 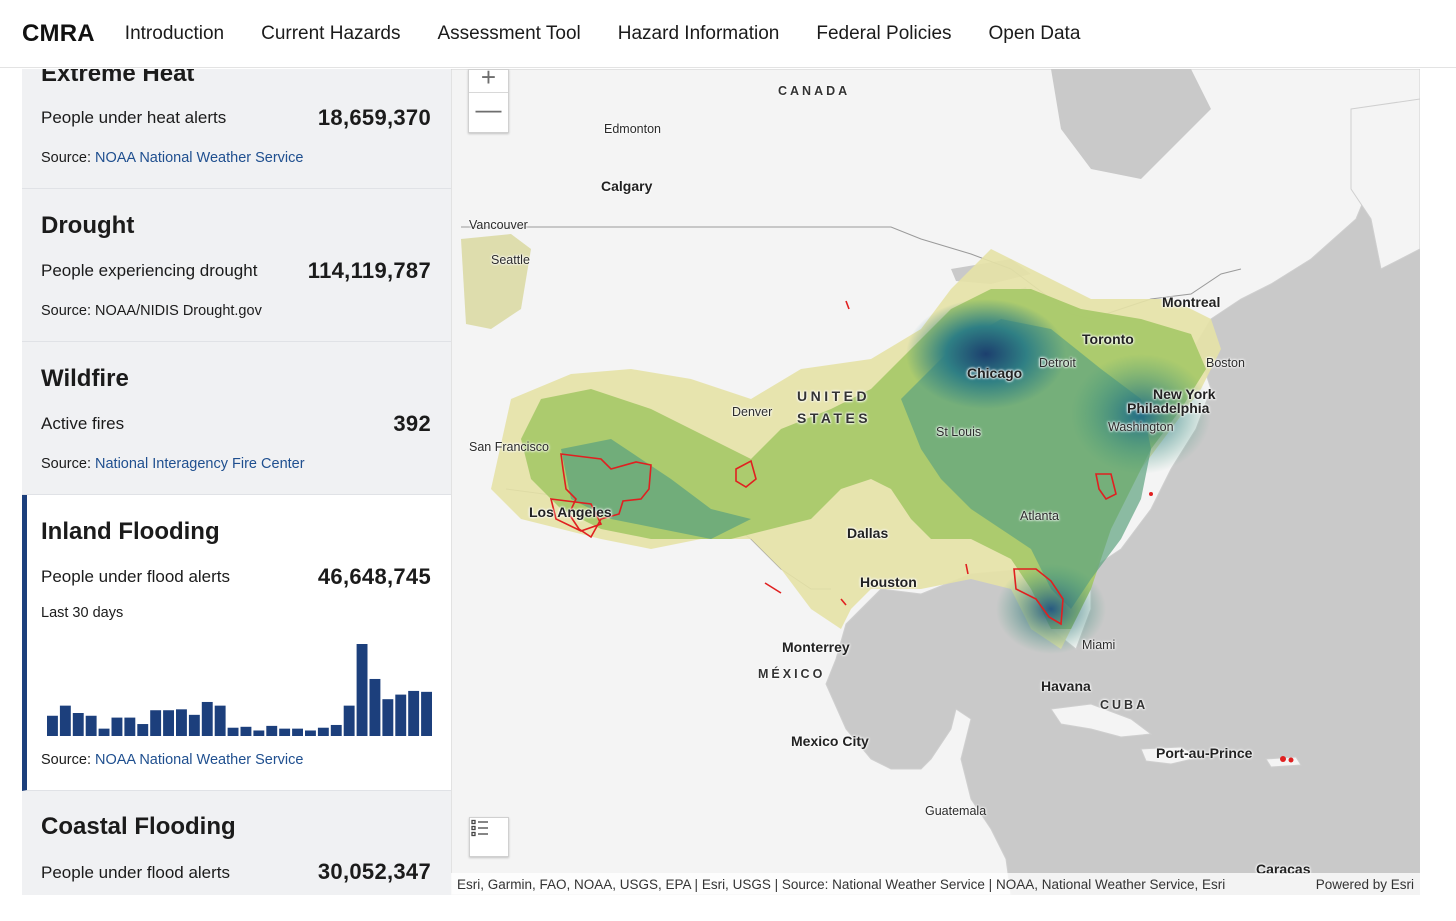 I want to click on label-dallas: Dallas, so click(x=868, y=533).